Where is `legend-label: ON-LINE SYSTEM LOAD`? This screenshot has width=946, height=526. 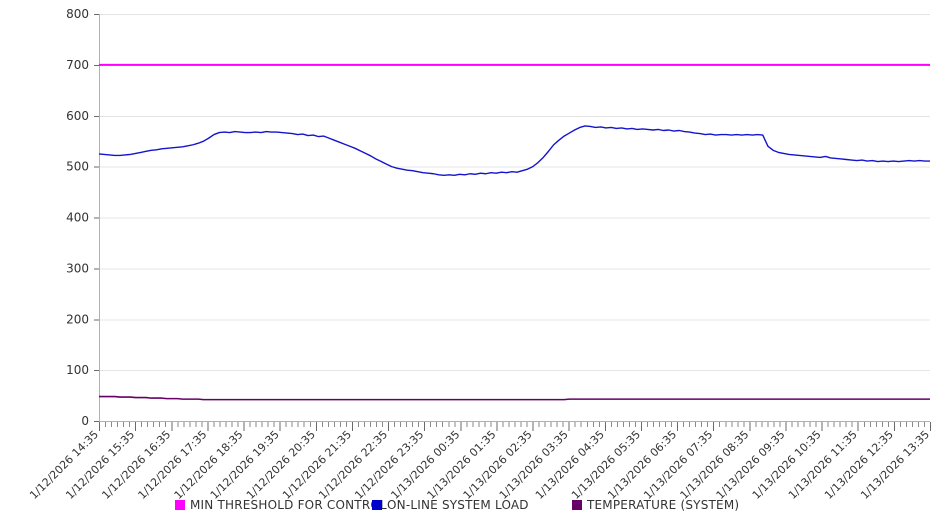
legend-label: ON-LINE SYSTEM LOAD is located at coordinates (458, 505).